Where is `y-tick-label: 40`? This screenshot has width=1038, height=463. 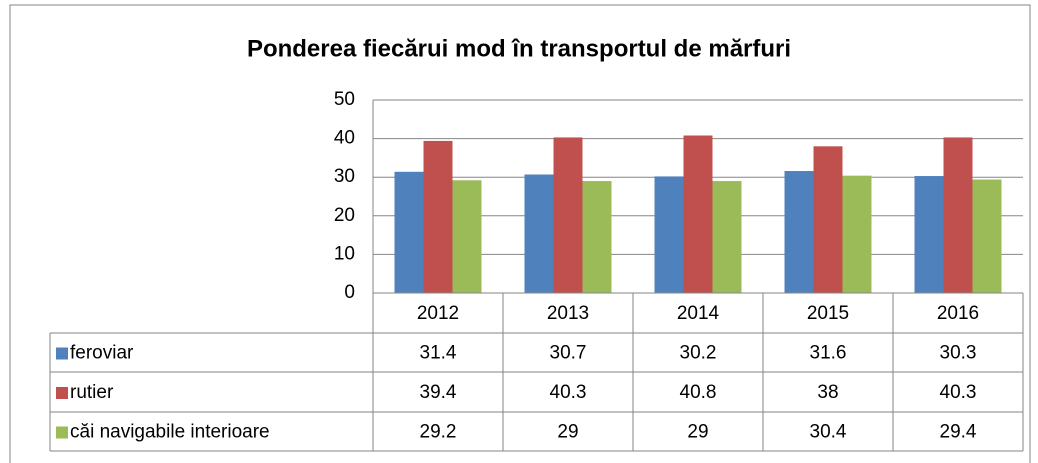 y-tick-label: 40 is located at coordinates (344, 138).